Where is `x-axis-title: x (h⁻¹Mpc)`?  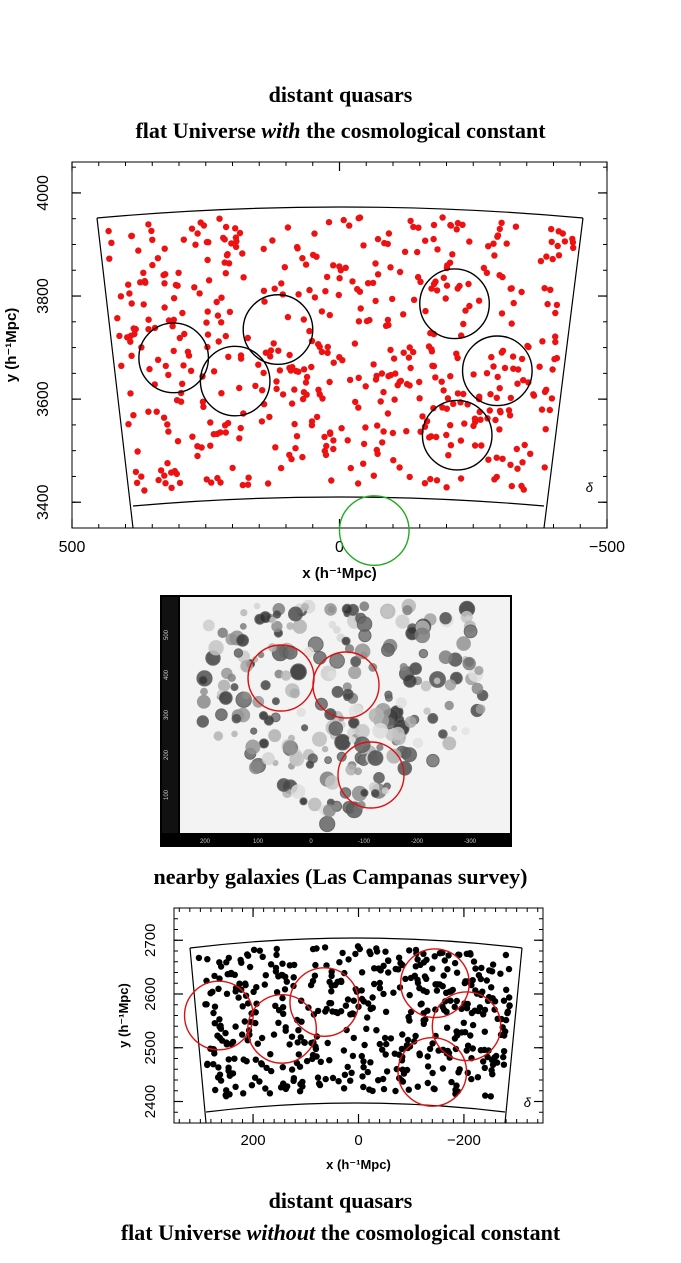 x-axis-title: x (h⁻¹Mpc) is located at coordinates (339, 573).